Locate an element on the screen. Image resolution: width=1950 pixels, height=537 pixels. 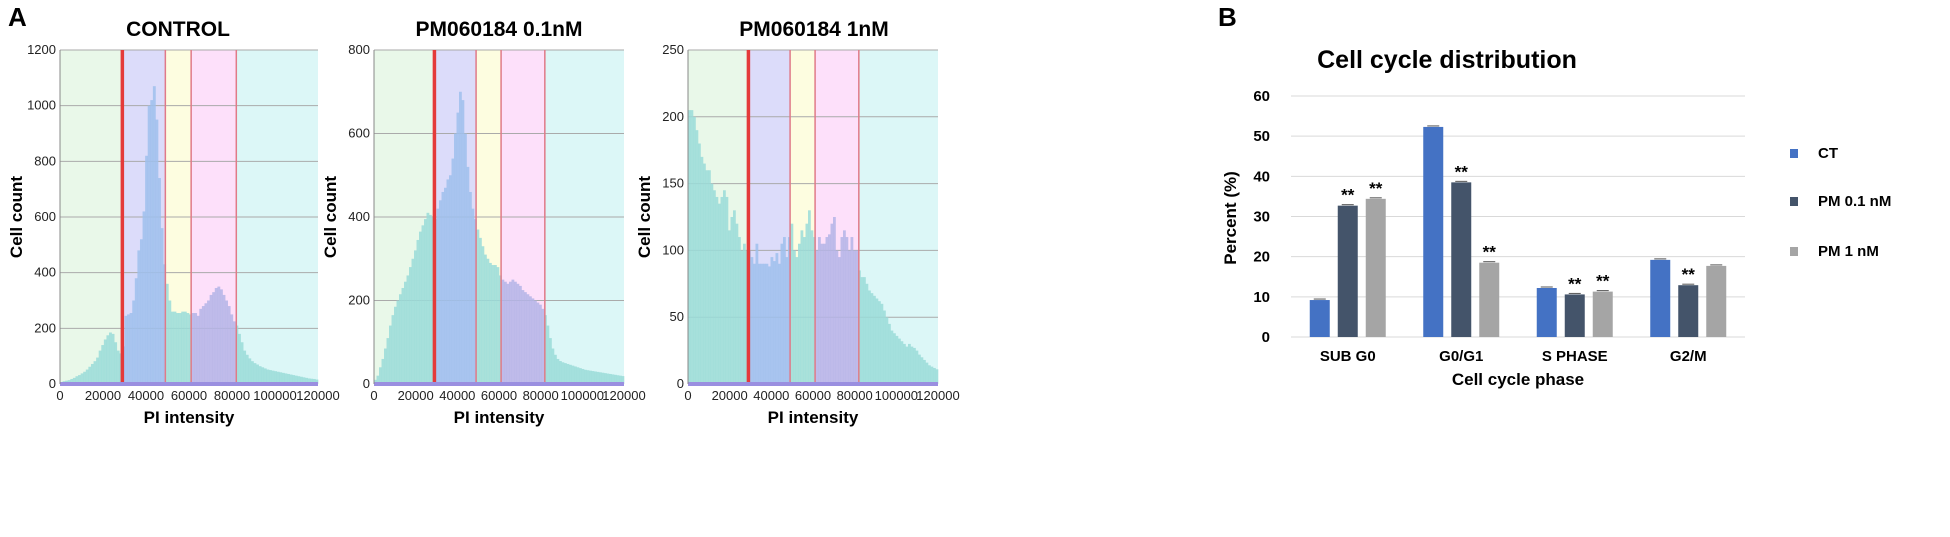
category-label: SUB G0 is located at coordinates (1348, 356).